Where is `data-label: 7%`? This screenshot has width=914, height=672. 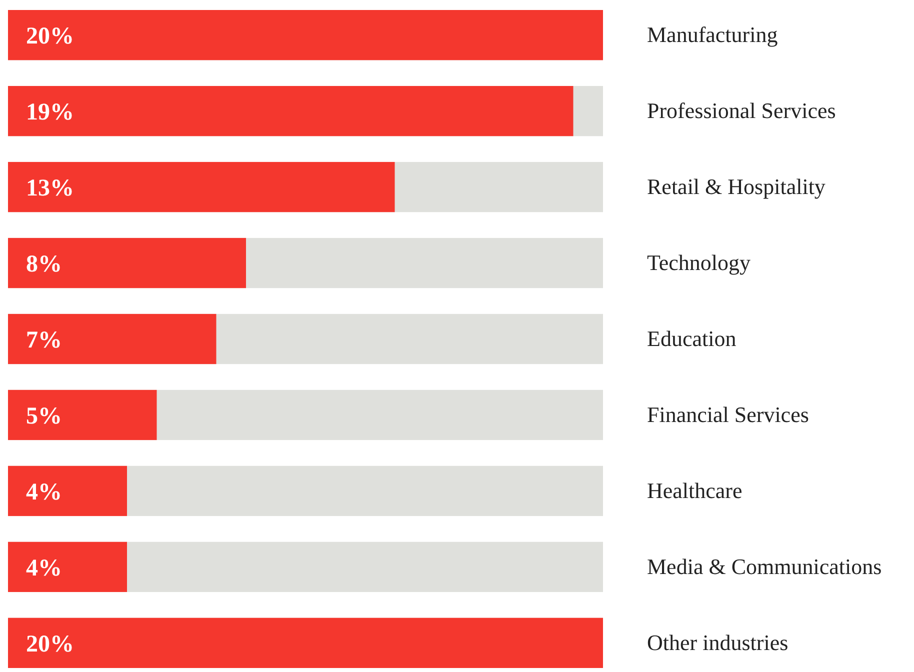 data-label: 7% is located at coordinates (44, 340).